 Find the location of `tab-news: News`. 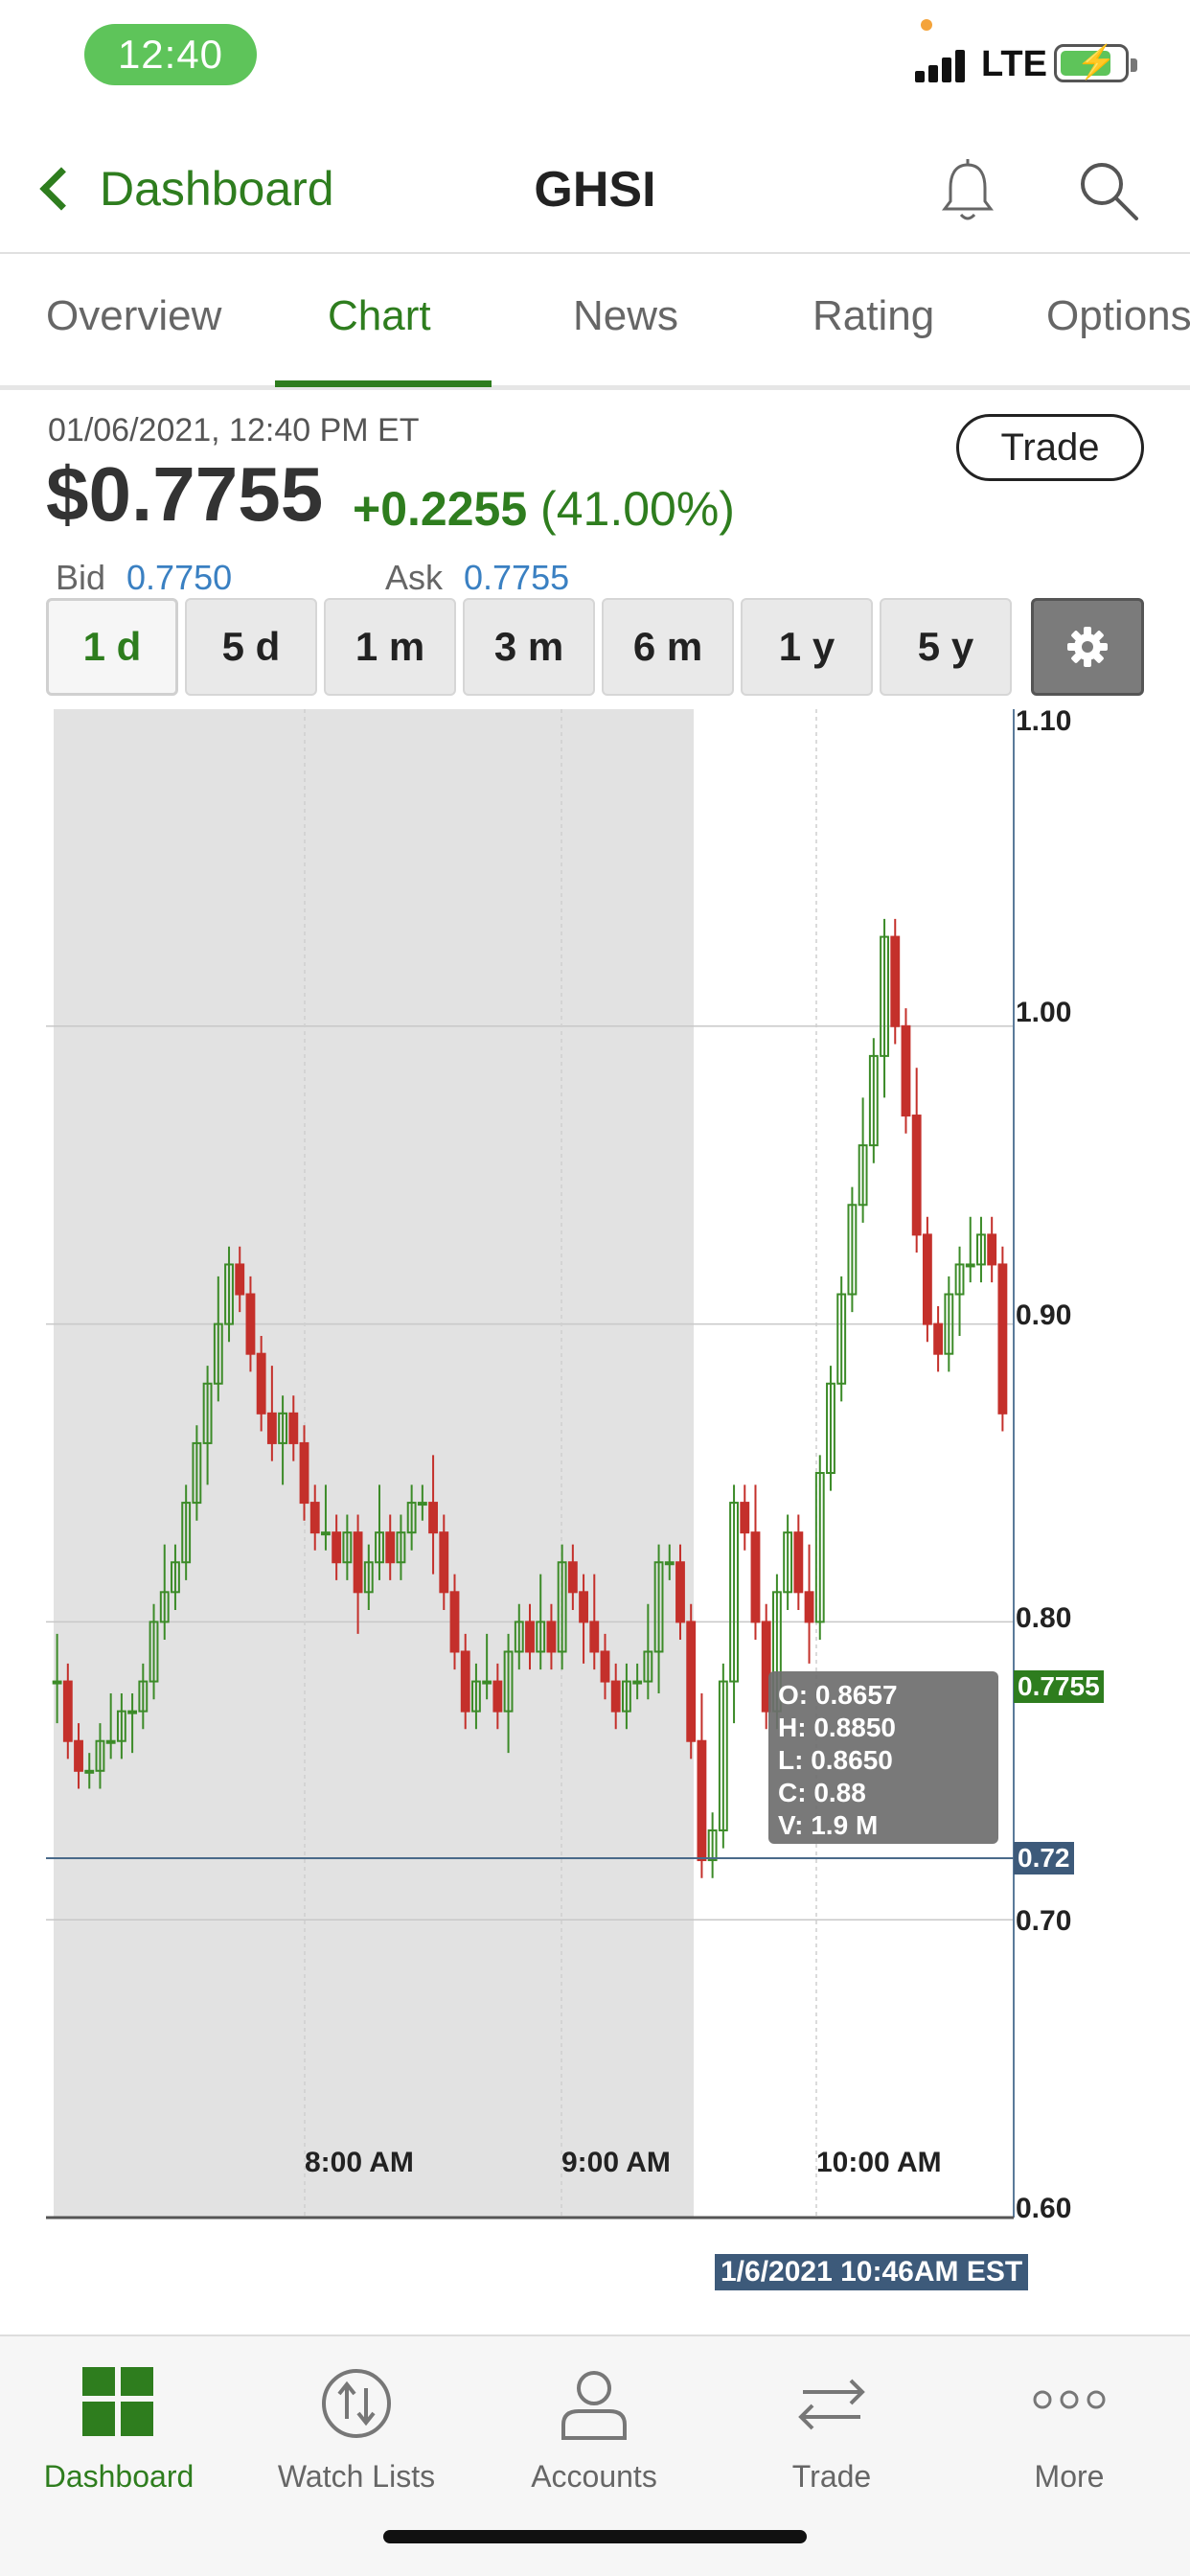

tab-news: News is located at coordinates (626, 315).